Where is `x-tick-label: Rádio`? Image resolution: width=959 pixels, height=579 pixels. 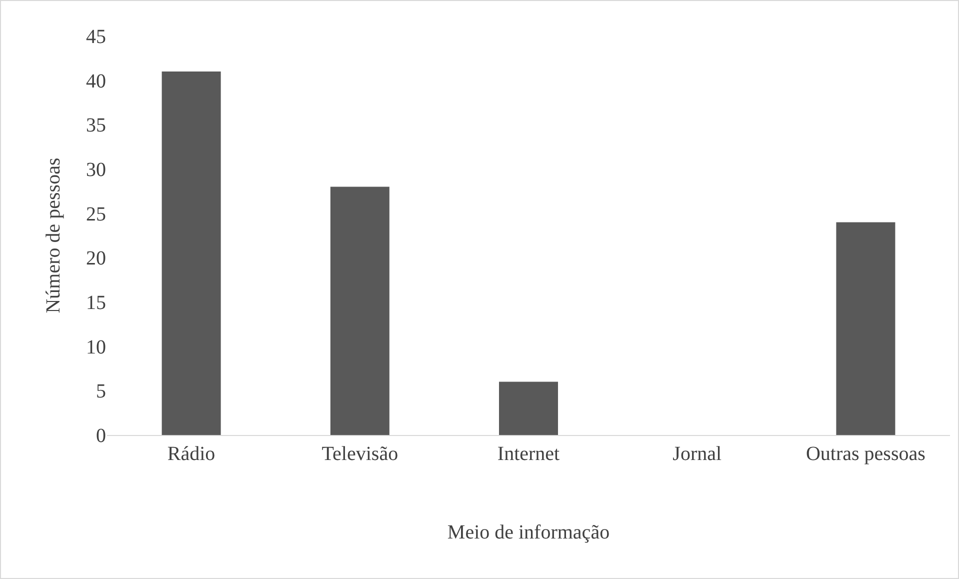
x-tick-label: Rádio is located at coordinates (191, 454).